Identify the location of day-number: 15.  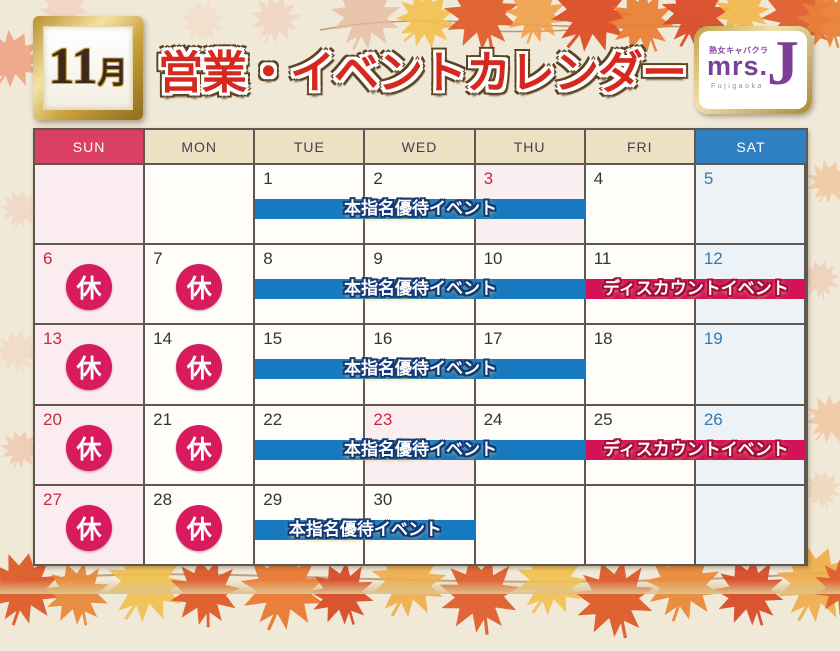
(273, 339).